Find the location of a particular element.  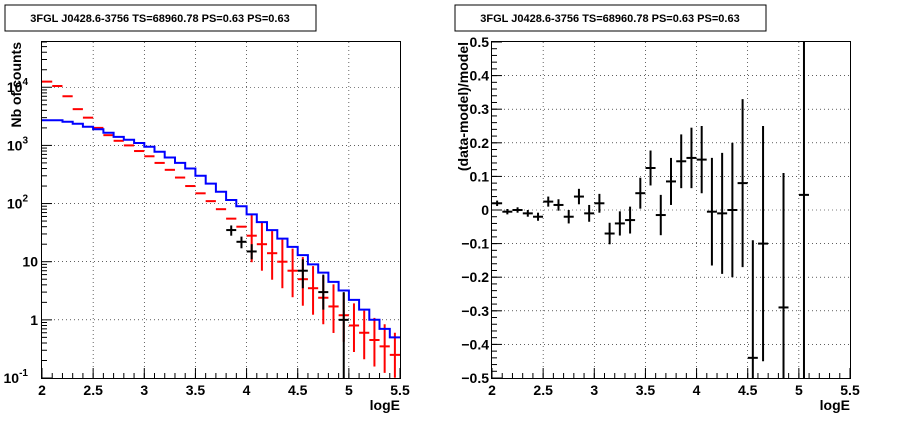

right-y-tick-label: 0.4 is located at coordinates (480, 76).